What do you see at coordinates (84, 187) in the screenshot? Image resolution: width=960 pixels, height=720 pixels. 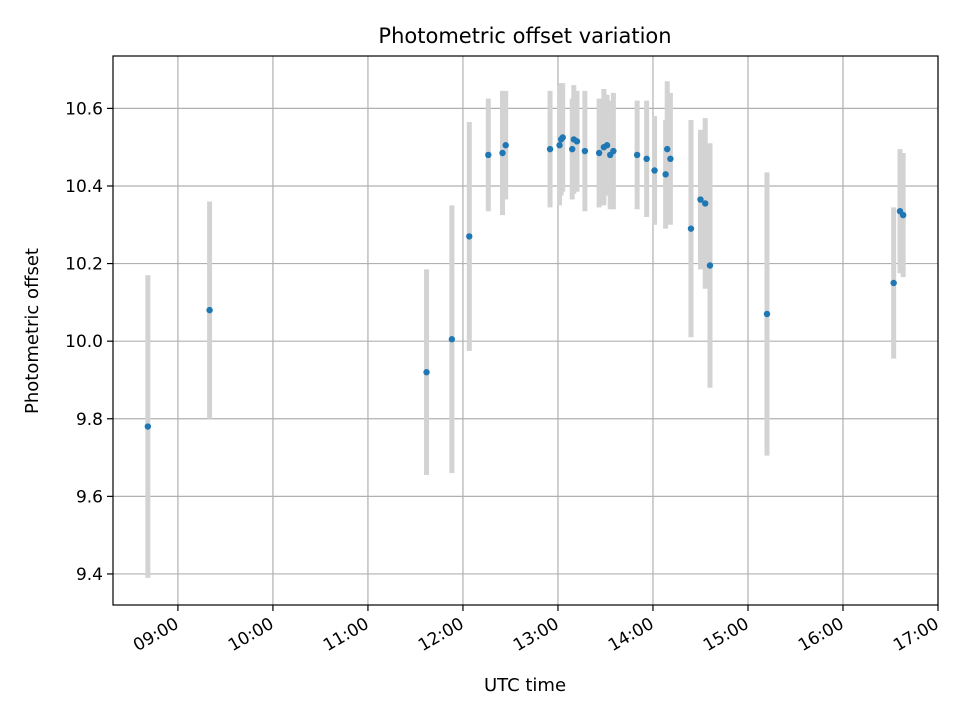 I see `y-tick-label: 10.4` at bounding box center [84, 187].